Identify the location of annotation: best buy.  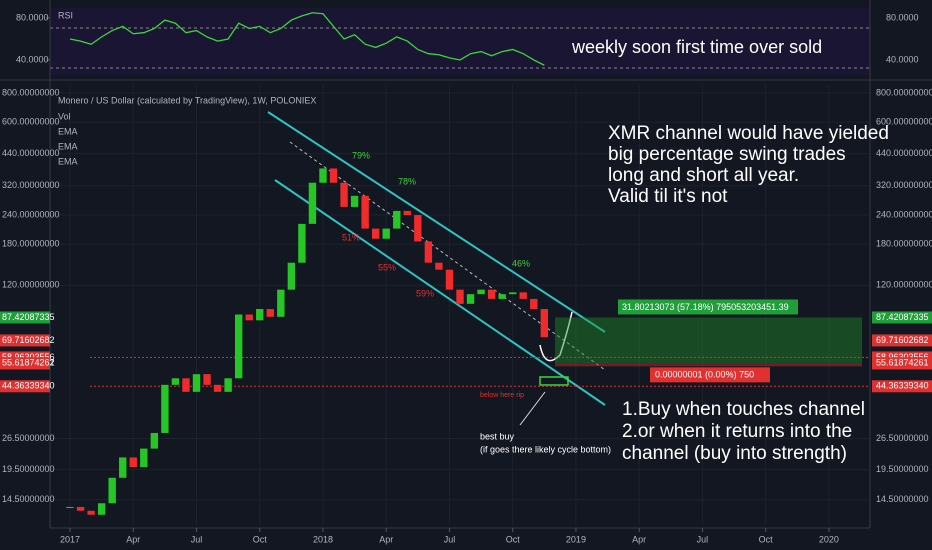
(497, 436).